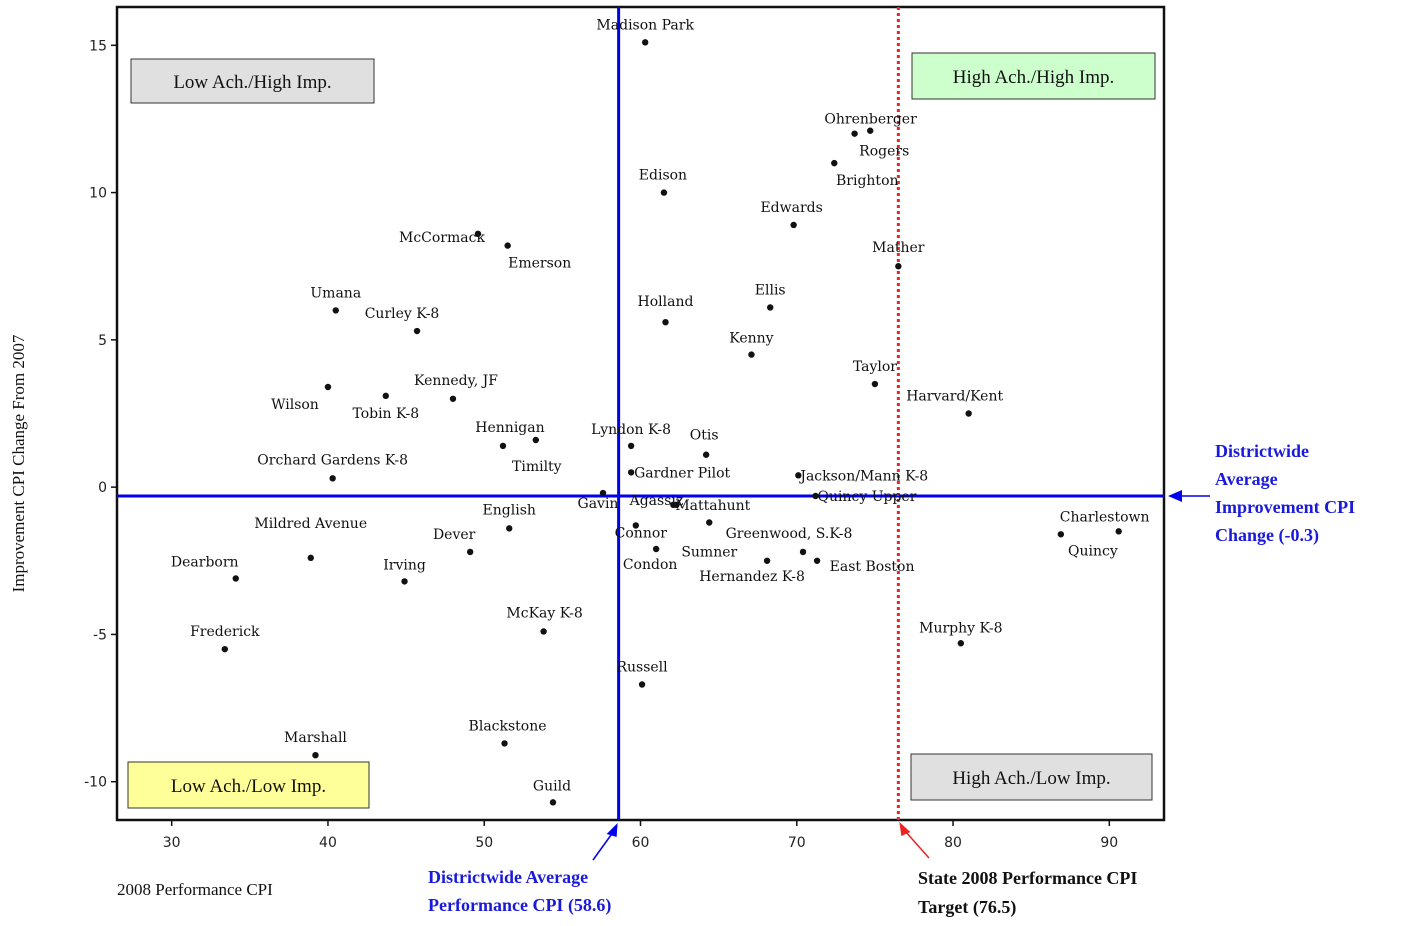 Image resolution: width=1423 pixels, height=926 pixels. Describe the element at coordinates (544, 613) in the screenshot. I see `point-label-mckay-k-8: McKay K-8` at that location.